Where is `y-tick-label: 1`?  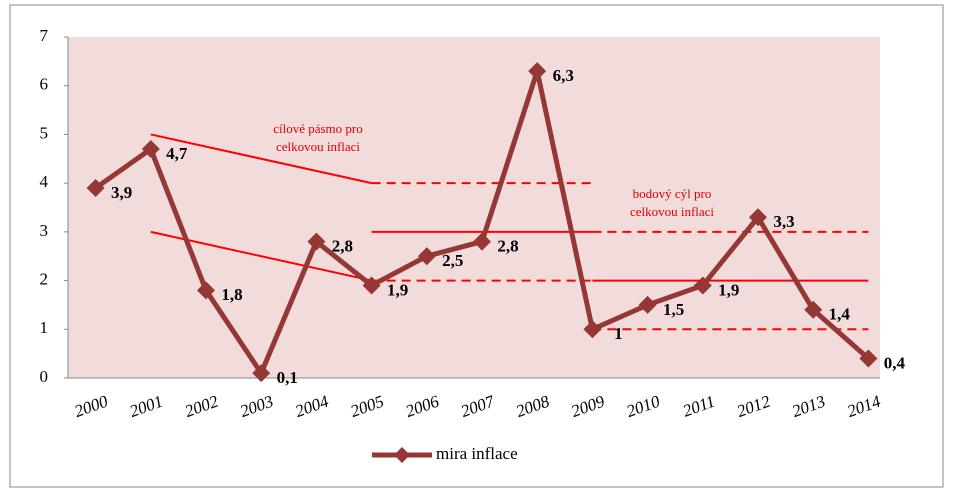
y-tick-label: 1 is located at coordinates (44, 327).